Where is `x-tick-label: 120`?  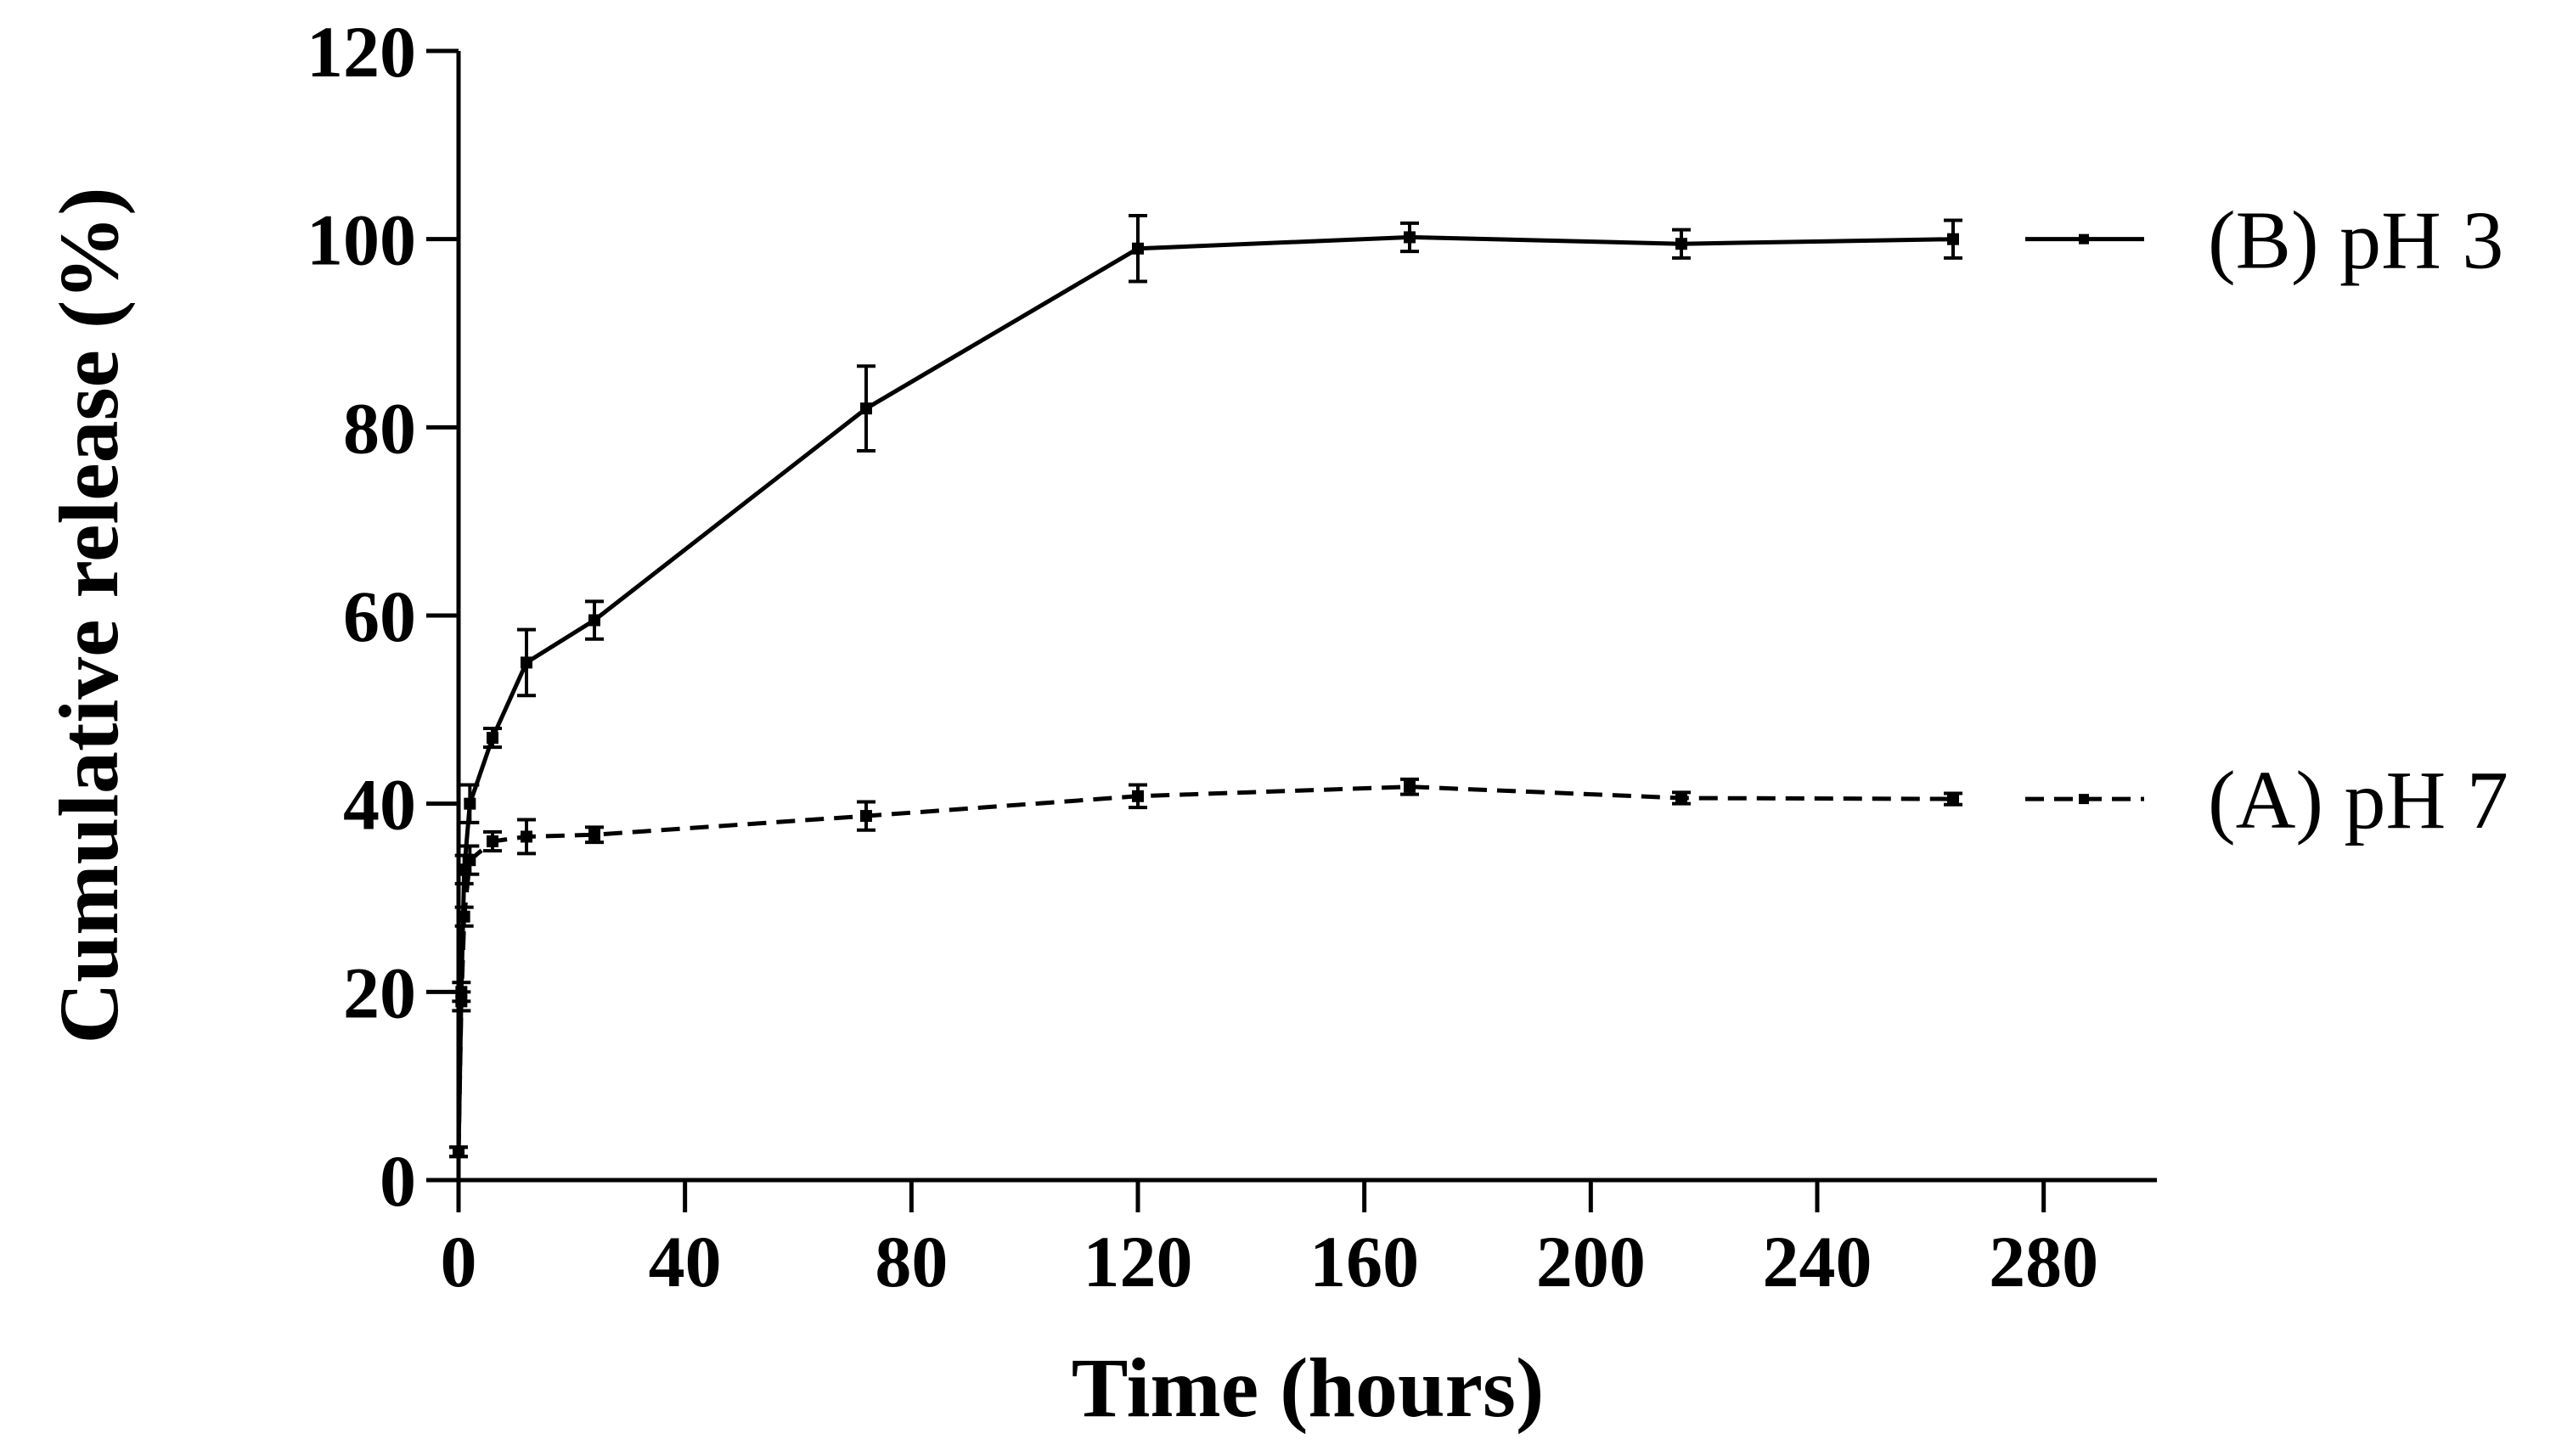
x-tick-label: 120 is located at coordinates (1138, 1261).